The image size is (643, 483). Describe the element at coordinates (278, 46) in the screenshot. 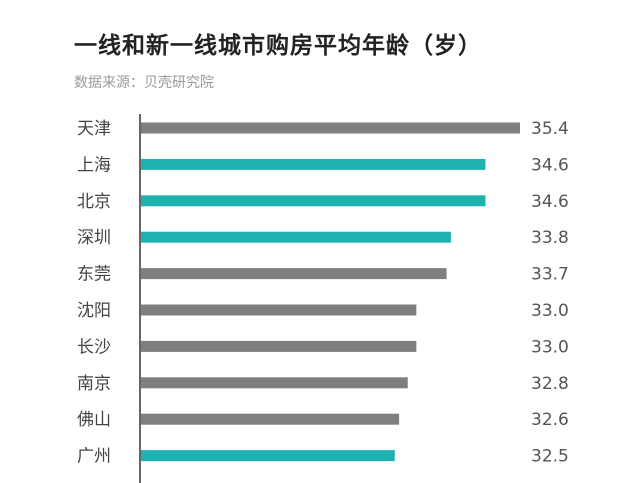

I see `chart-title: 一线和新一线城市购房平均年龄（岁）` at that location.